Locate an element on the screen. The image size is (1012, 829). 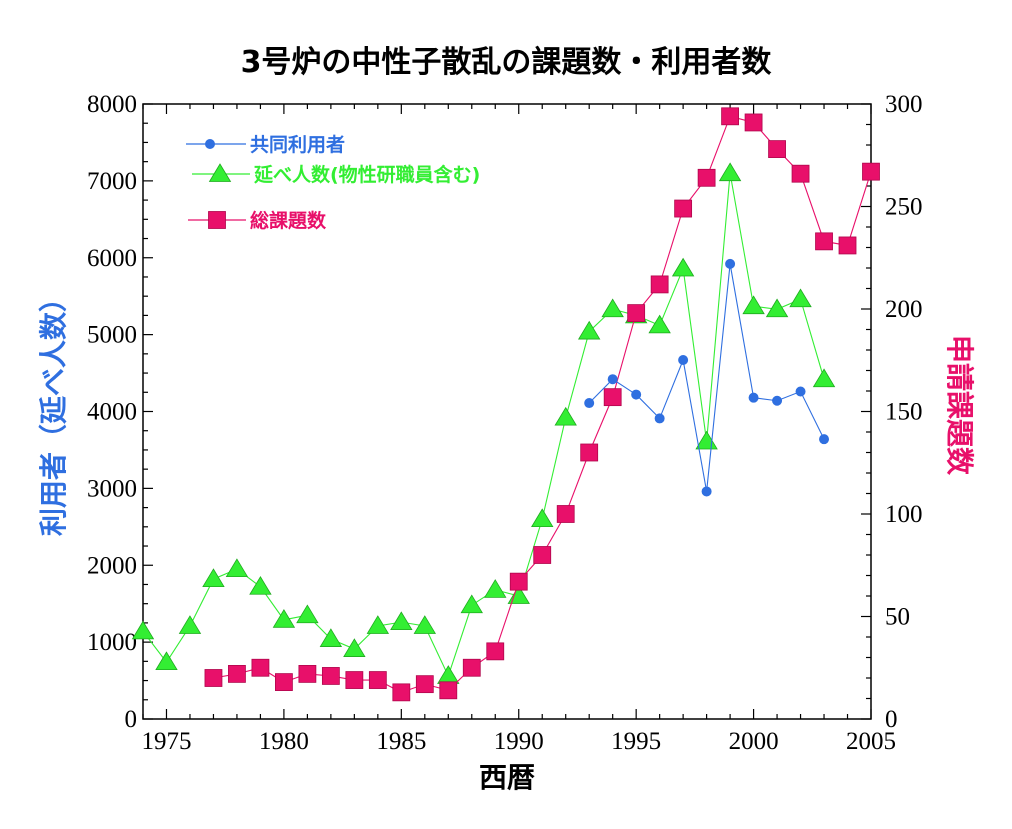
x-tick-label: 2005 is located at coordinates (871, 741).